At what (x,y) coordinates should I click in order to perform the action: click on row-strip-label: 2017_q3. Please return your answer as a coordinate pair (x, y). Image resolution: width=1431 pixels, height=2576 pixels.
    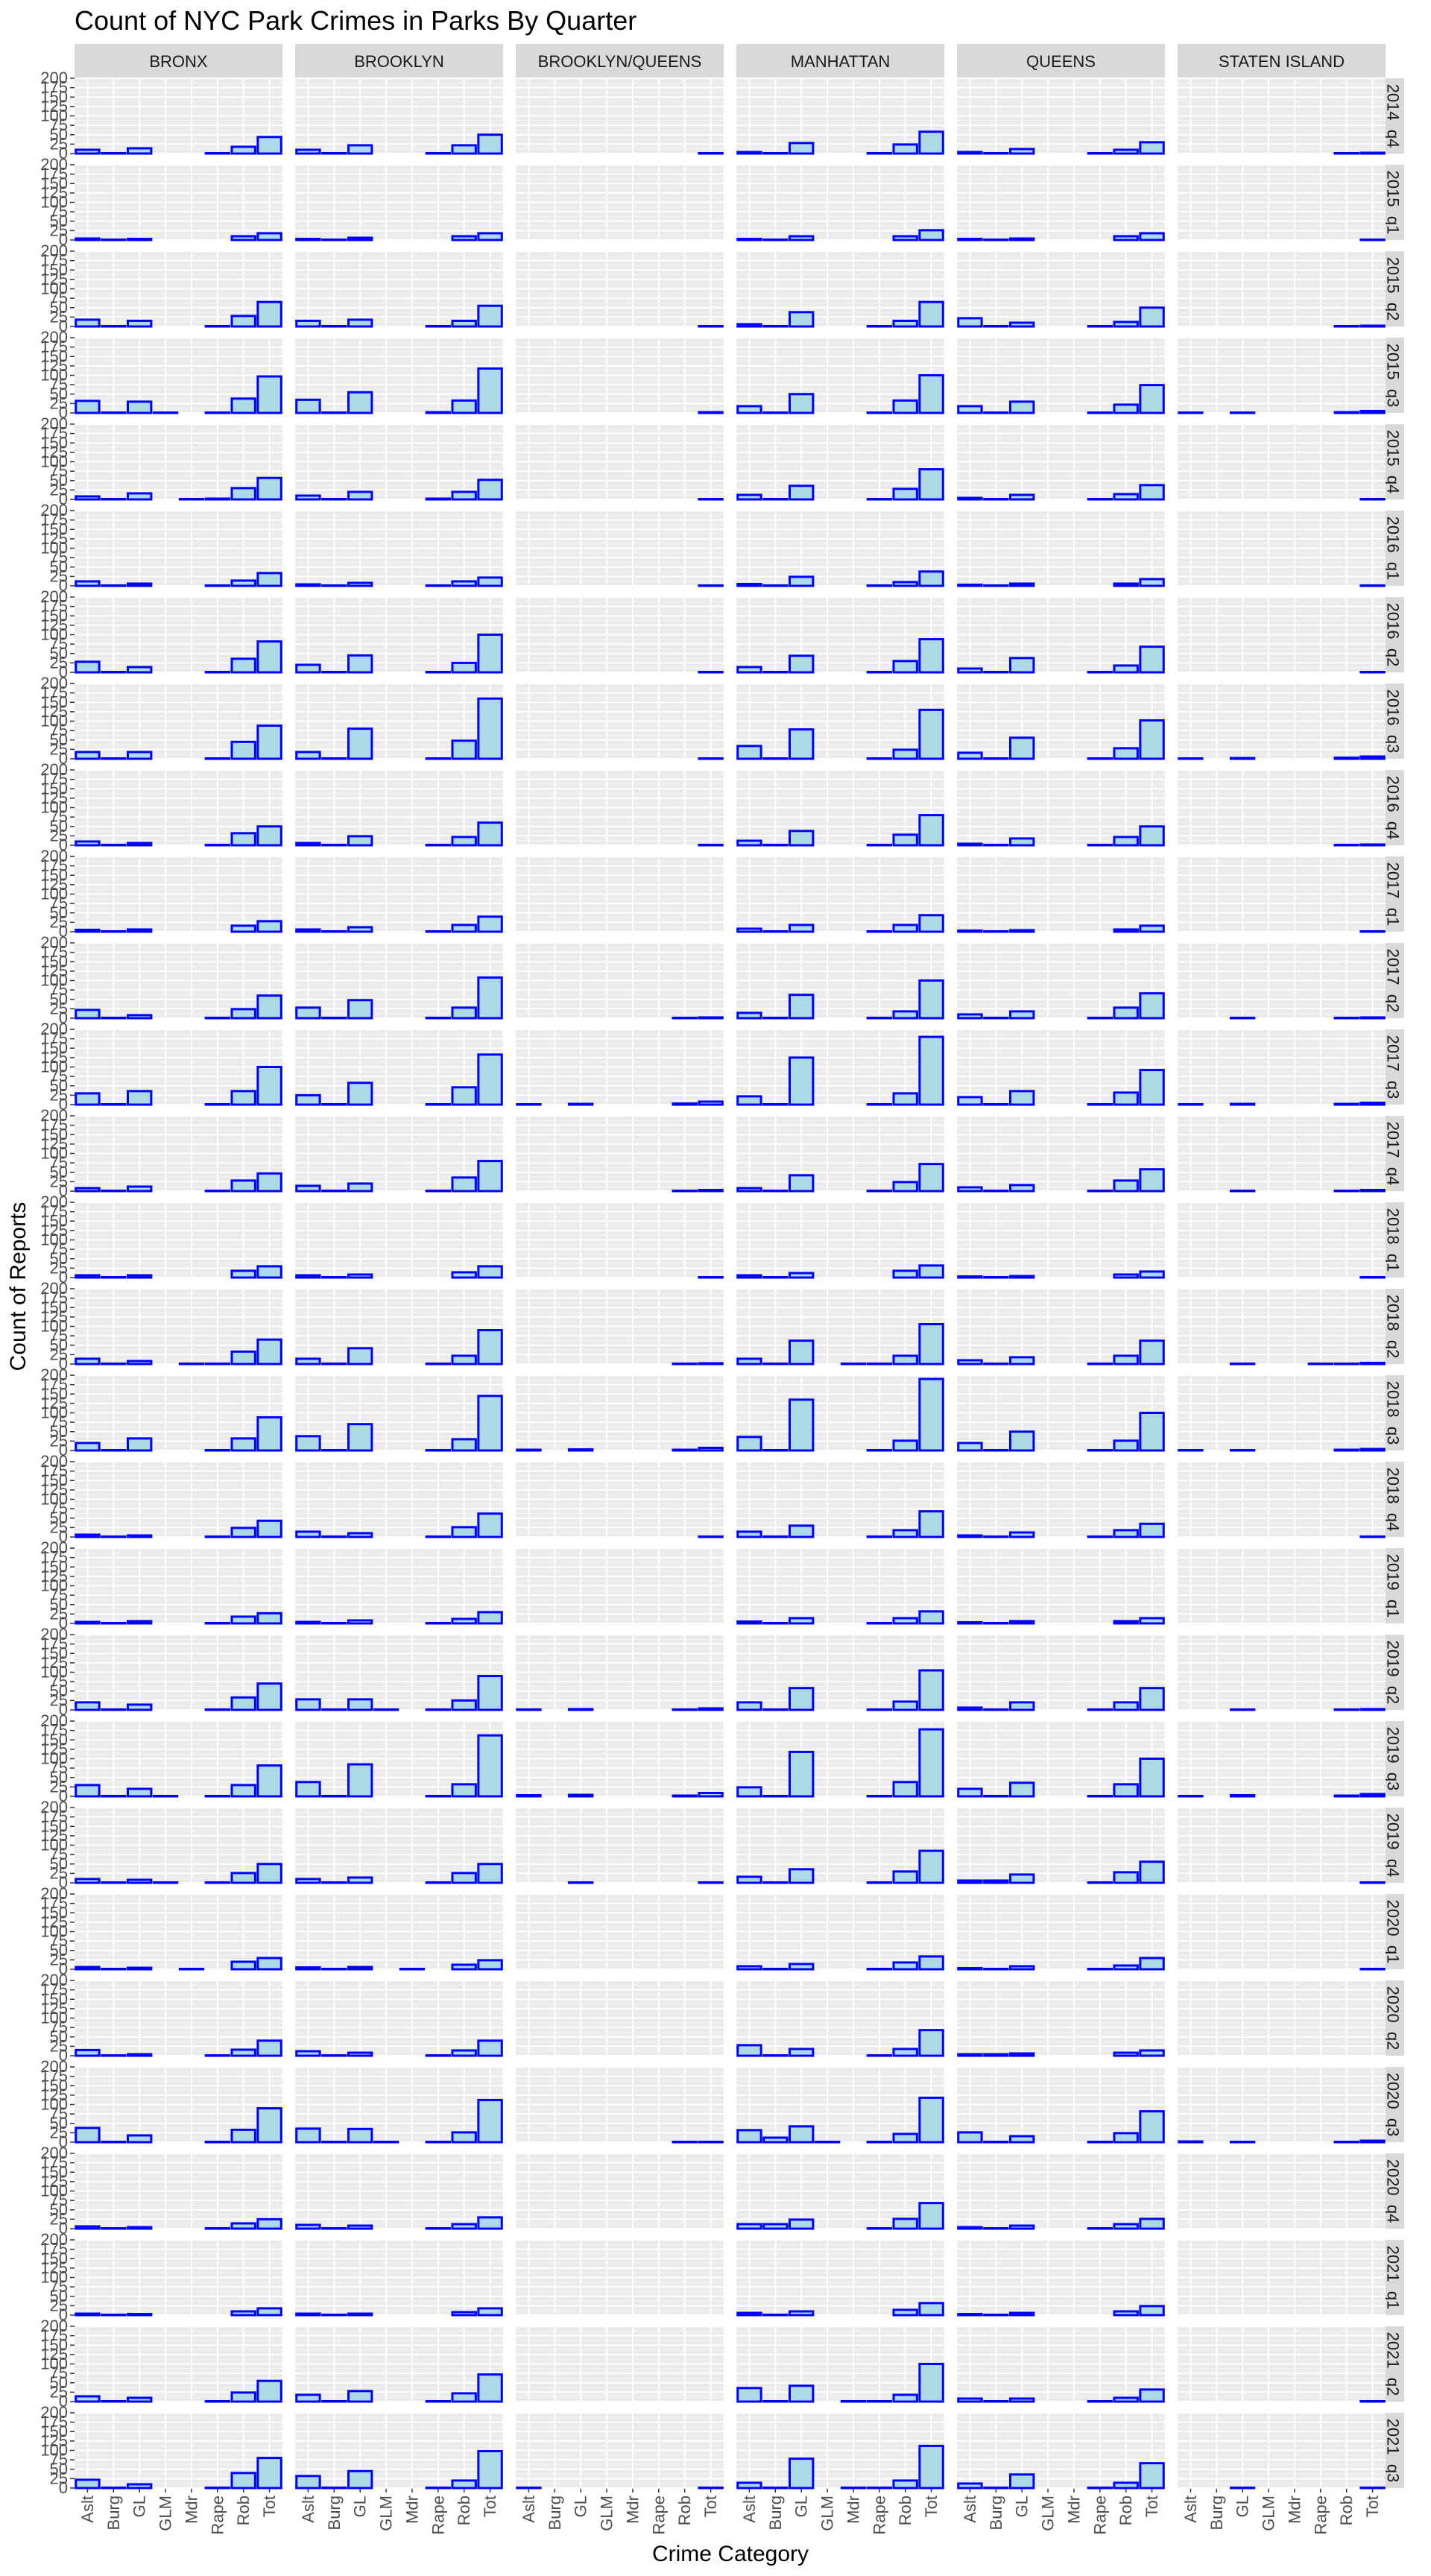
    Looking at the image, I should click on (1394, 1067).